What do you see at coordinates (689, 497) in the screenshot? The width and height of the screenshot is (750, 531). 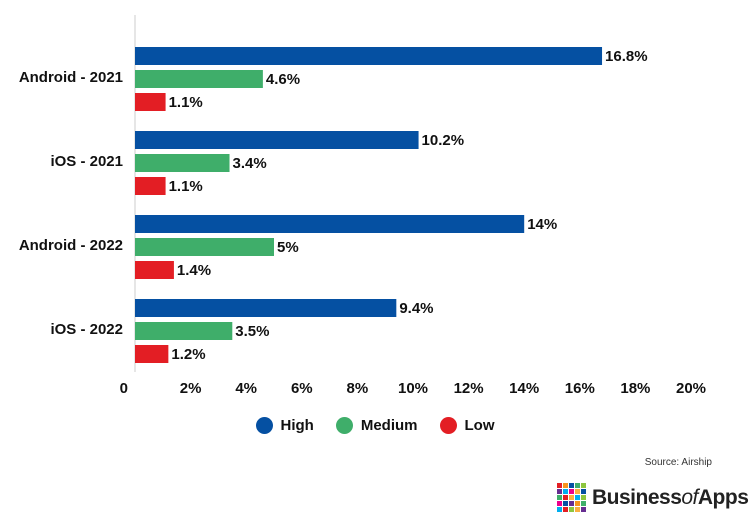 I see `brand-middle: of` at bounding box center [689, 497].